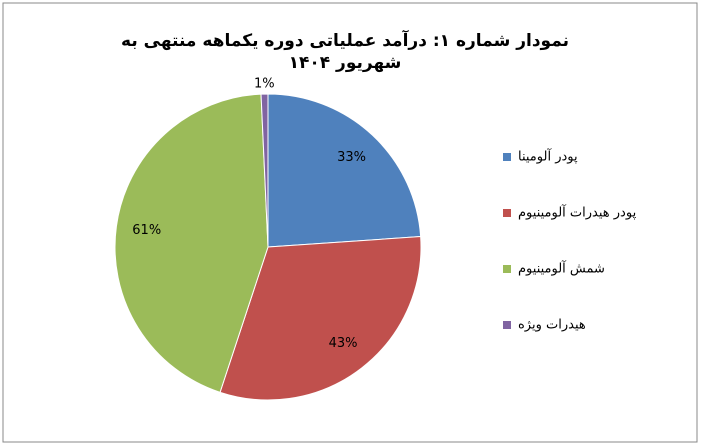 The height and width of the screenshot is (446, 701). I want to click on legend-label: شمش آلومینیوم, so click(561, 268).